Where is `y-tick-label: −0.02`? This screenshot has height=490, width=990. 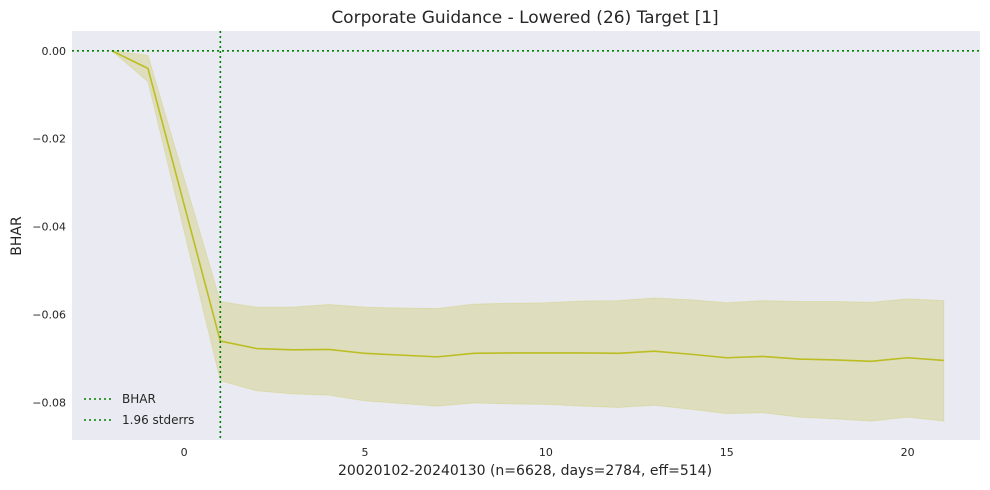 y-tick-label: −0.02 is located at coordinates (49, 139).